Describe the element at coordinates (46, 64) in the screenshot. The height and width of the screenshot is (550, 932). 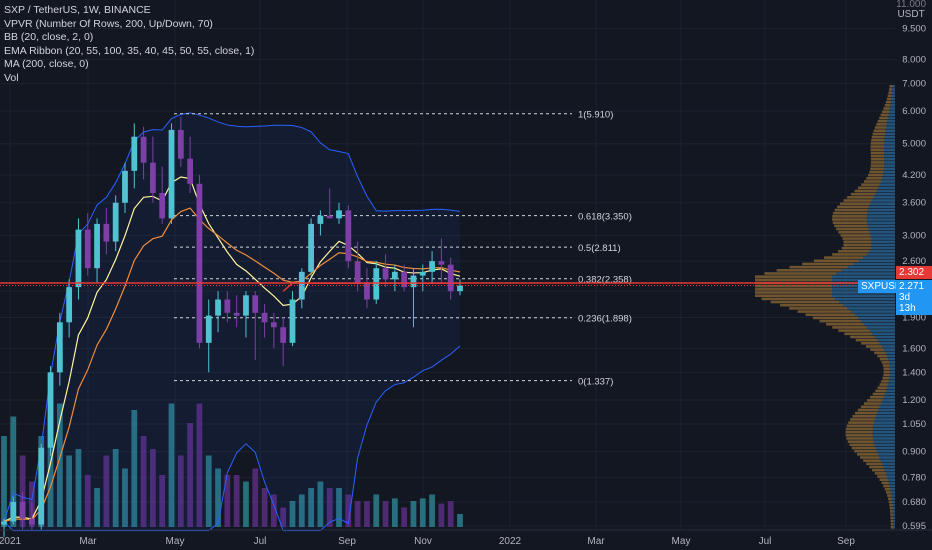
I see `indicator-ma: MA (200, close, 0)` at that location.